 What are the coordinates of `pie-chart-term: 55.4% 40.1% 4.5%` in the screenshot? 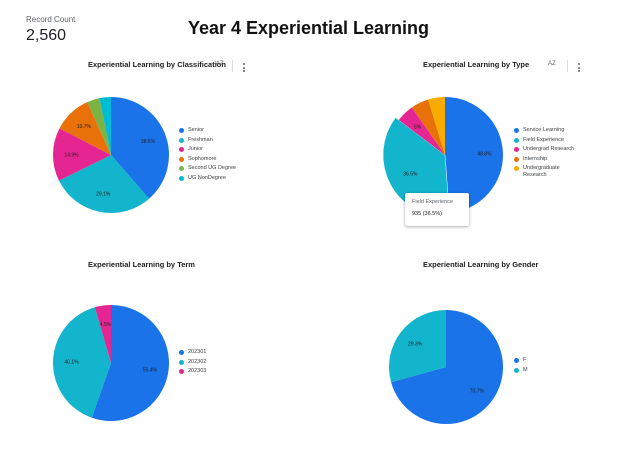 It's located at (111, 363).